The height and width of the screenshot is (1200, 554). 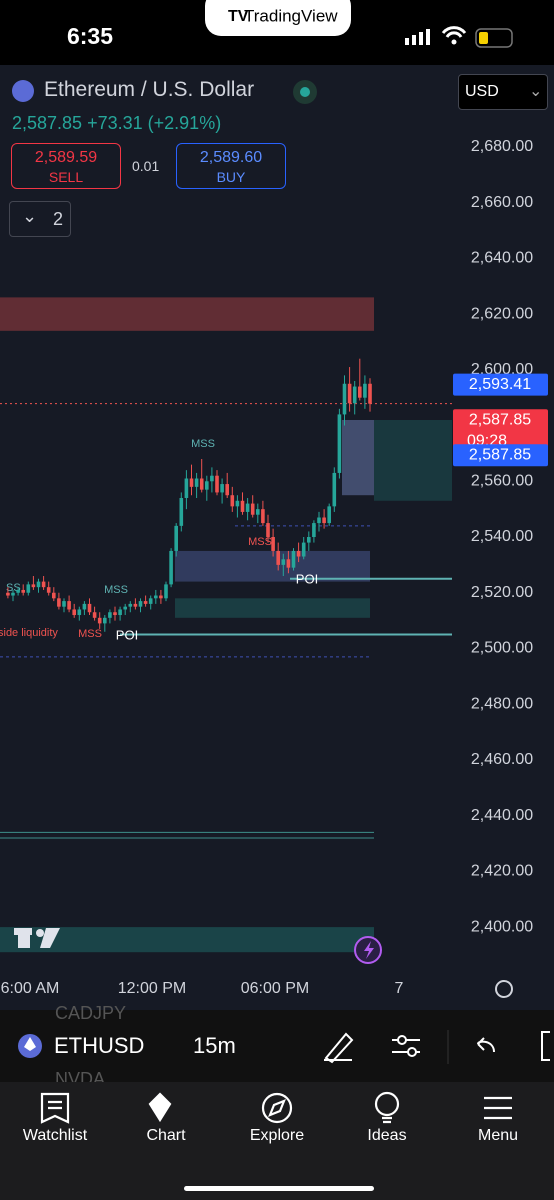 What do you see at coordinates (504, 989) in the screenshot?
I see `settings-icon` at bounding box center [504, 989].